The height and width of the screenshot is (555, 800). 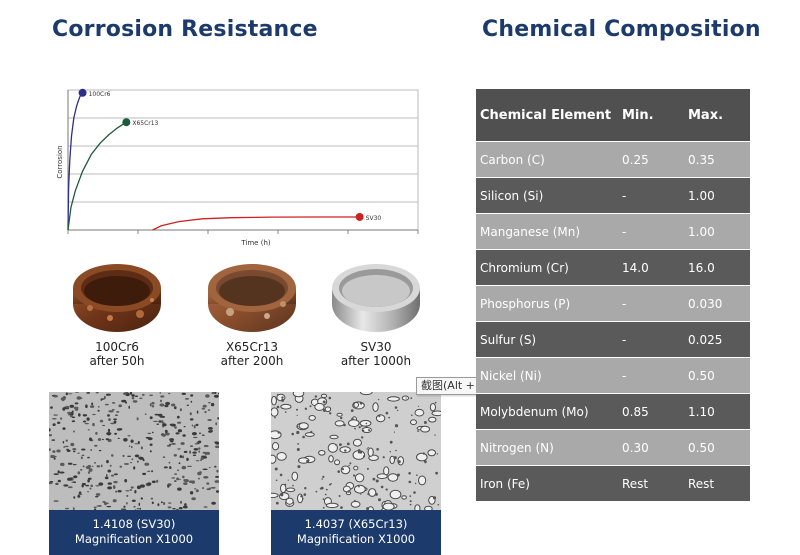 I want to click on chart-series: 100Cr6 X65Cr13 SV30, so click(x=224, y=159).